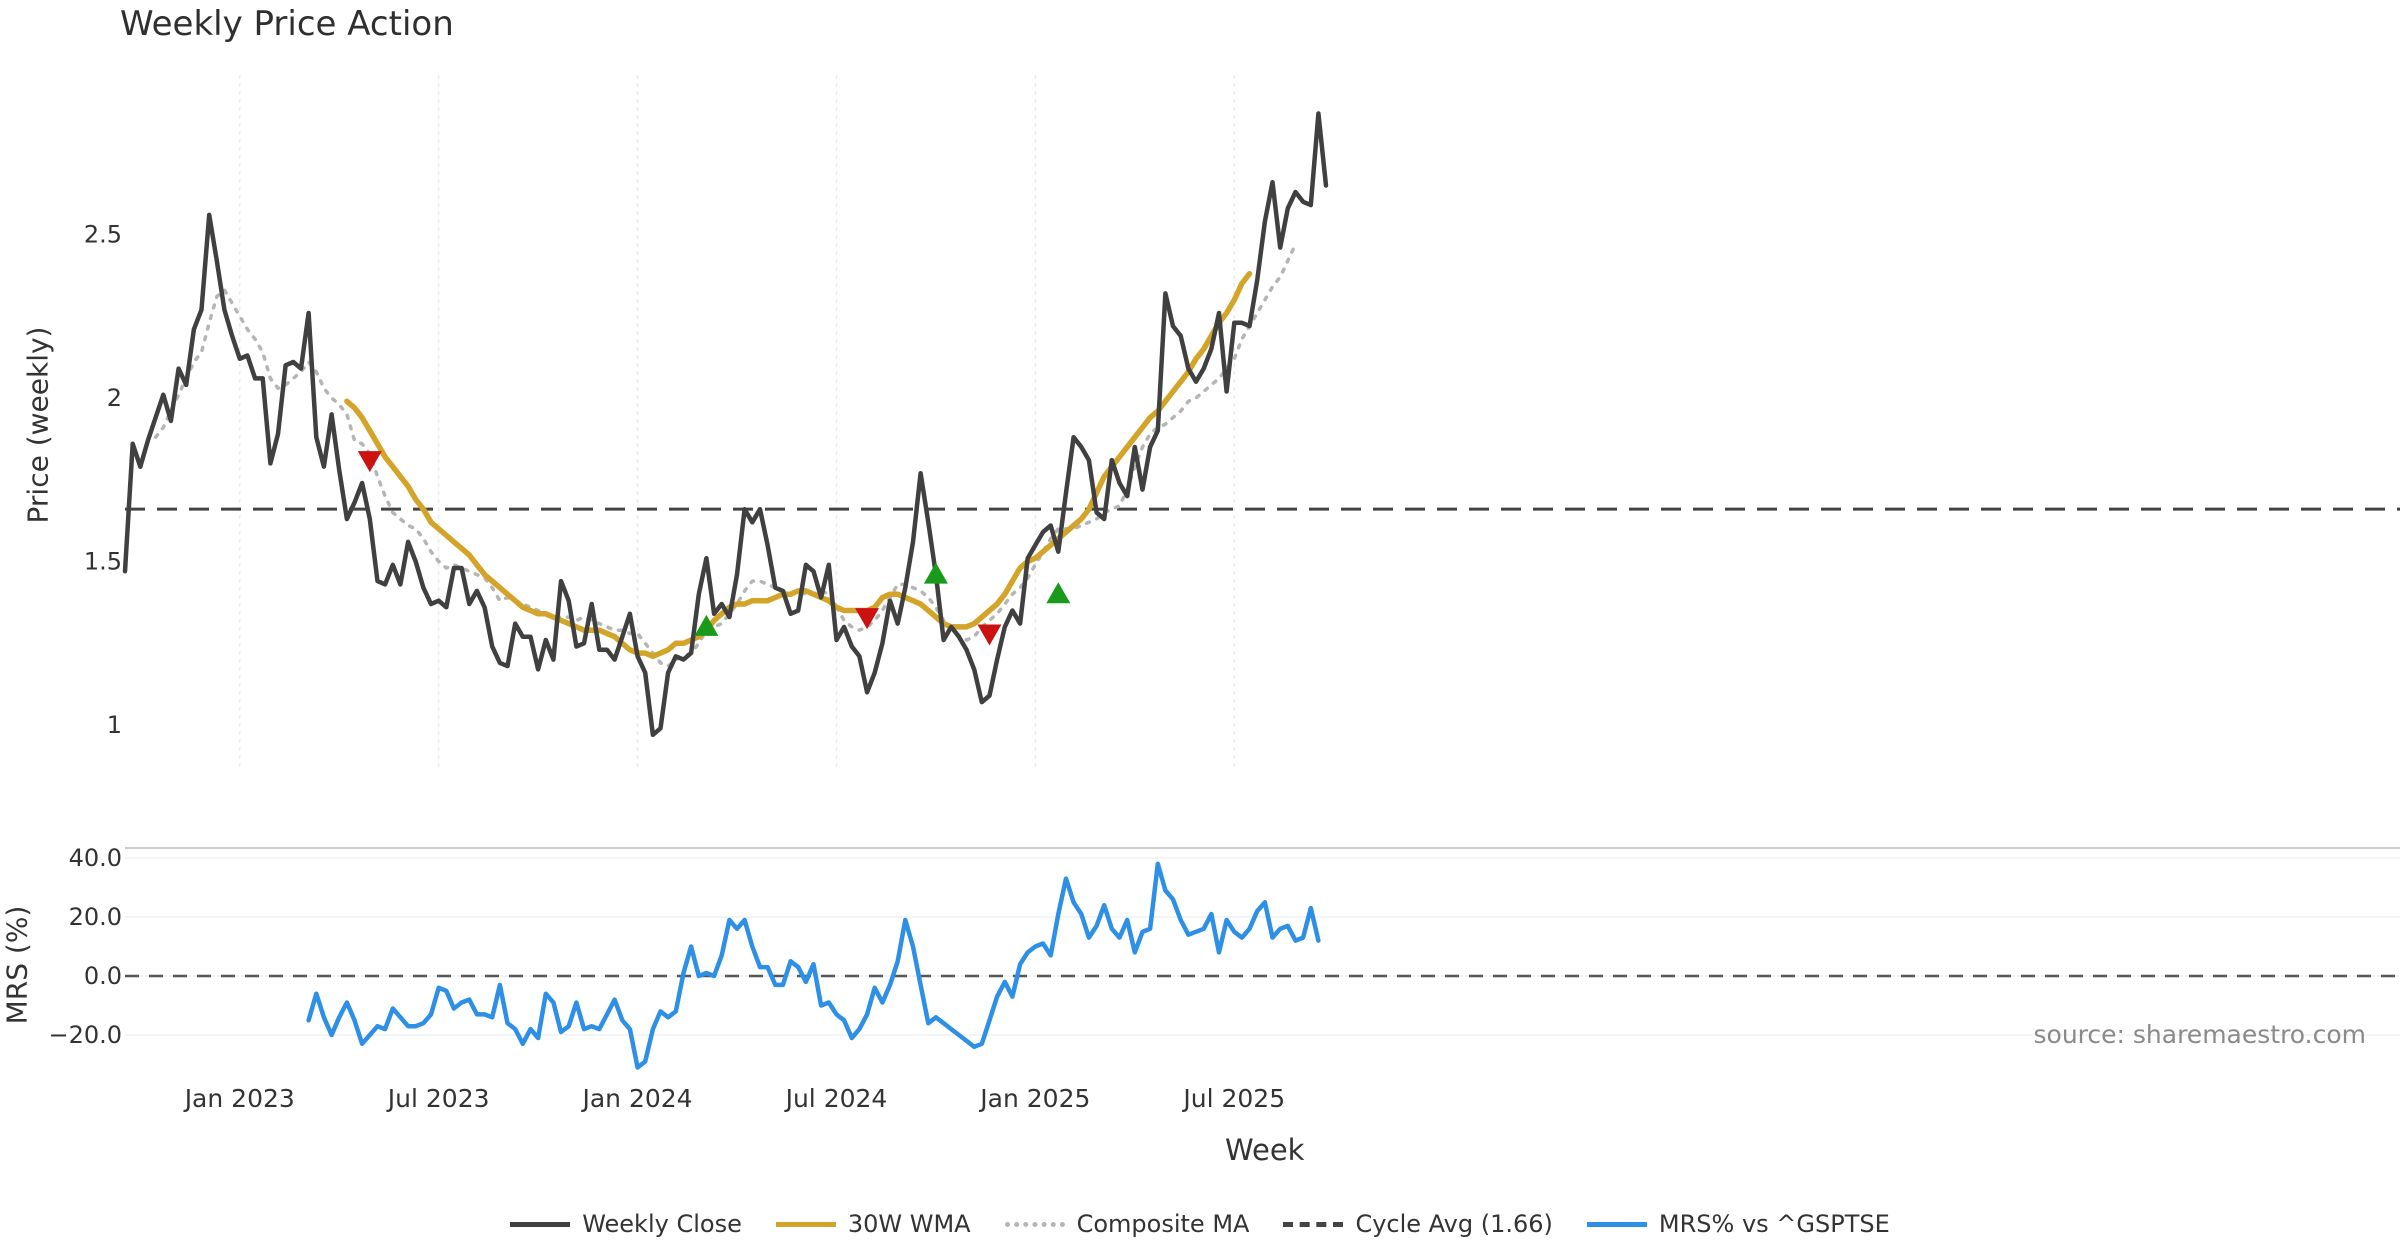 The width and height of the screenshot is (2400, 1260). What do you see at coordinates (1774, 1224) in the screenshot?
I see `legend-label: MRS% vs ^GSPTSE` at bounding box center [1774, 1224].